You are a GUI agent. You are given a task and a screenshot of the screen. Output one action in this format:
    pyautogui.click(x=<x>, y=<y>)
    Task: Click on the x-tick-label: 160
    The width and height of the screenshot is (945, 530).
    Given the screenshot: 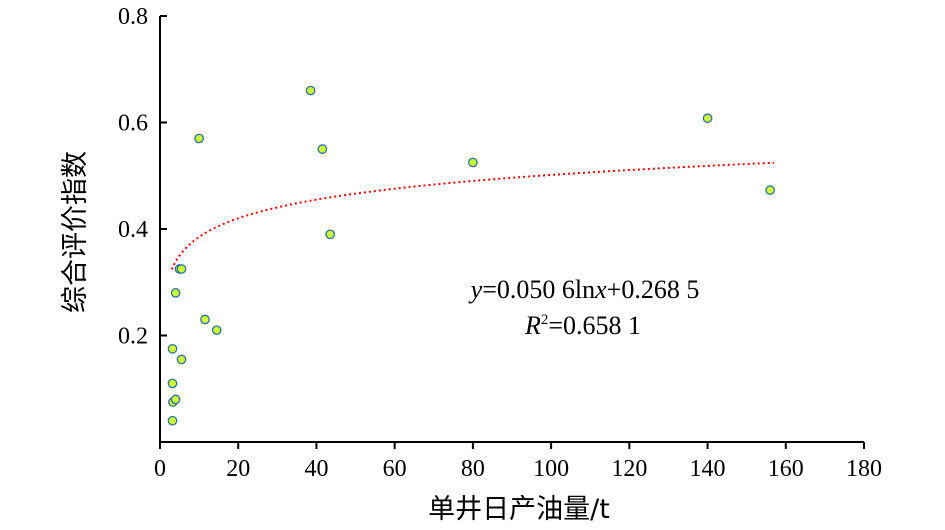 What is the action you would take?
    pyautogui.click(x=786, y=469)
    